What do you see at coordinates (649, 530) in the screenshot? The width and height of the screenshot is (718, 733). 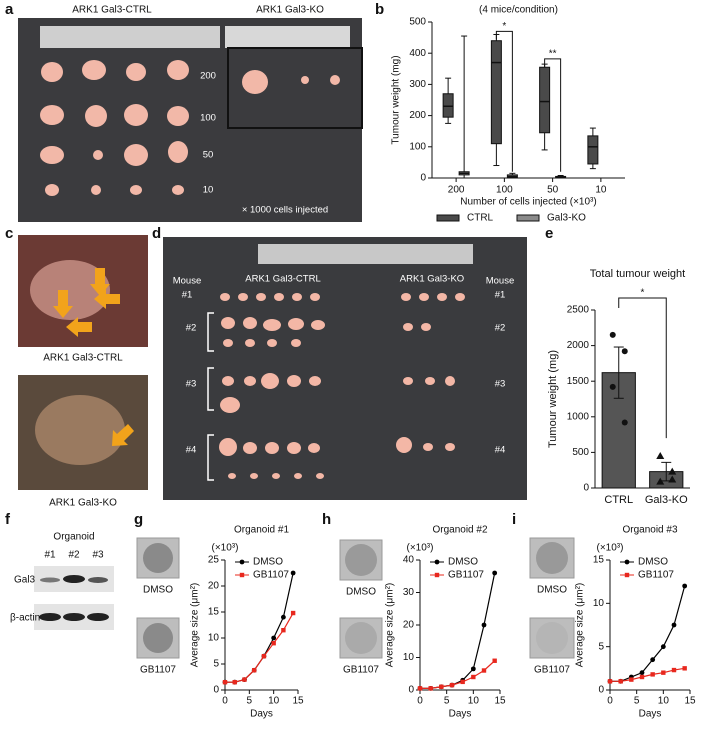 I see `chart-title: Organoid #3` at bounding box center [649, 530].